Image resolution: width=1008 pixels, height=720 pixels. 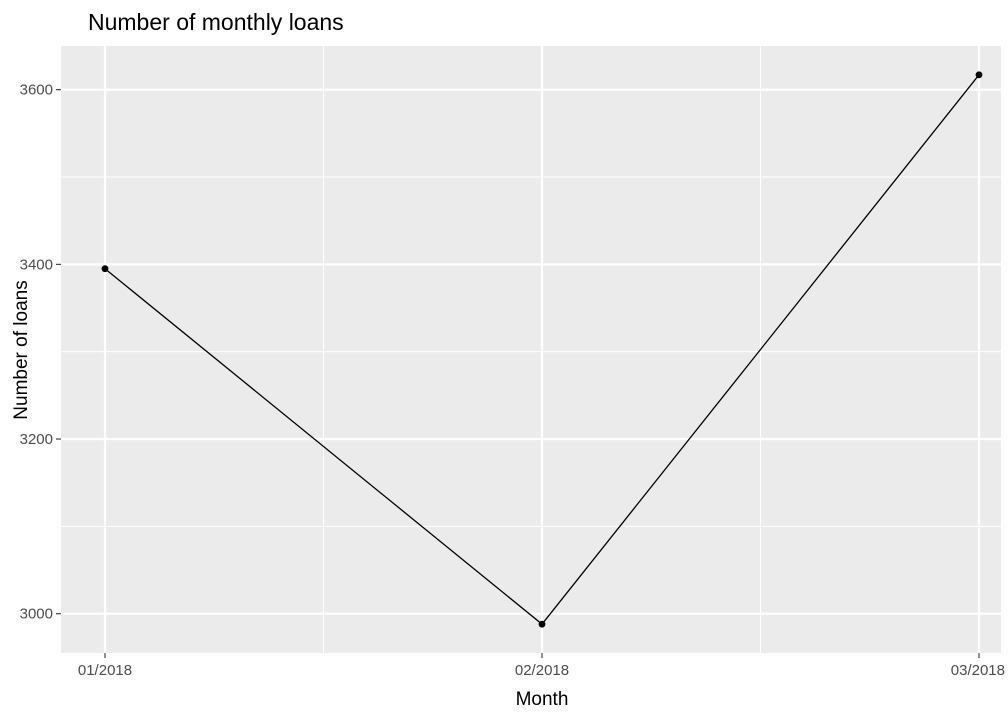 What do you see at coordinates (40, 352) in the screenshot?
I see `y-axis-ticks: 3000 3200 3400 3600` at bounding box center [40, 352].